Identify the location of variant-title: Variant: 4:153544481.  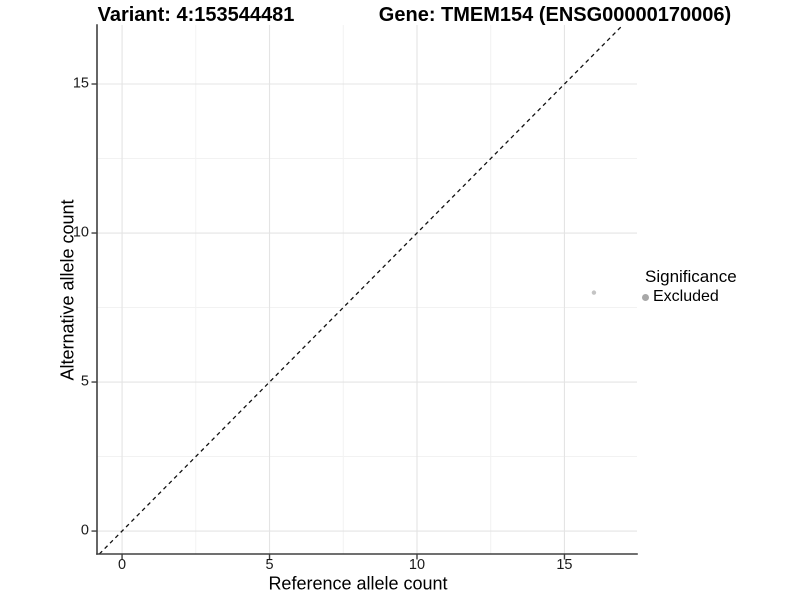
(196, 15).